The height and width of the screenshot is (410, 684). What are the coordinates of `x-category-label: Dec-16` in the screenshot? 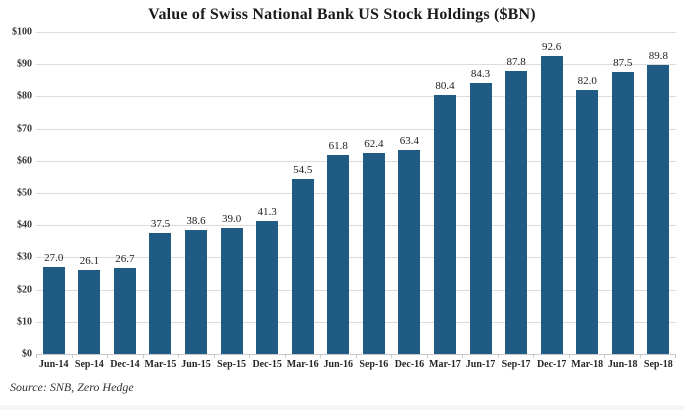 It's located at (409, 364).